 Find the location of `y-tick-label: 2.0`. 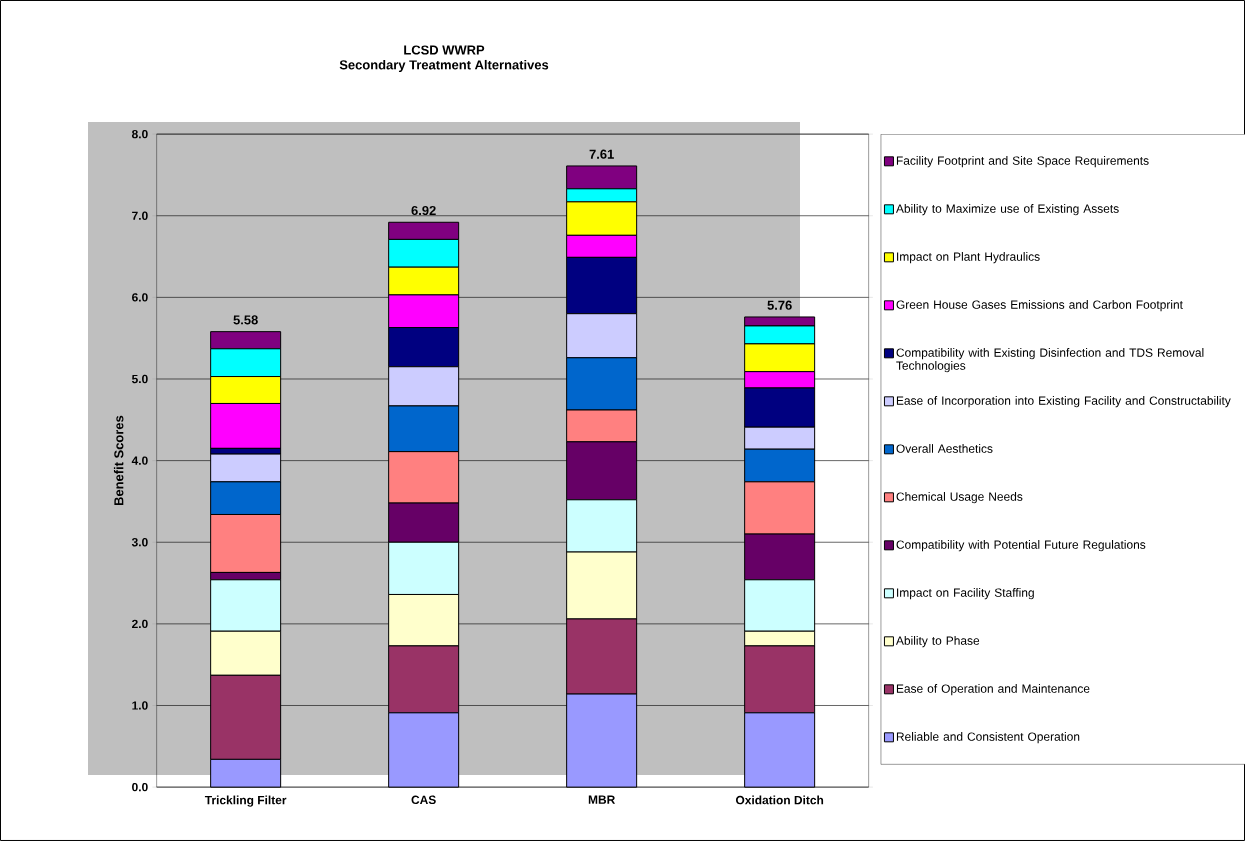

y-tick-label: 2.0 is located at coordinates (140, 624).